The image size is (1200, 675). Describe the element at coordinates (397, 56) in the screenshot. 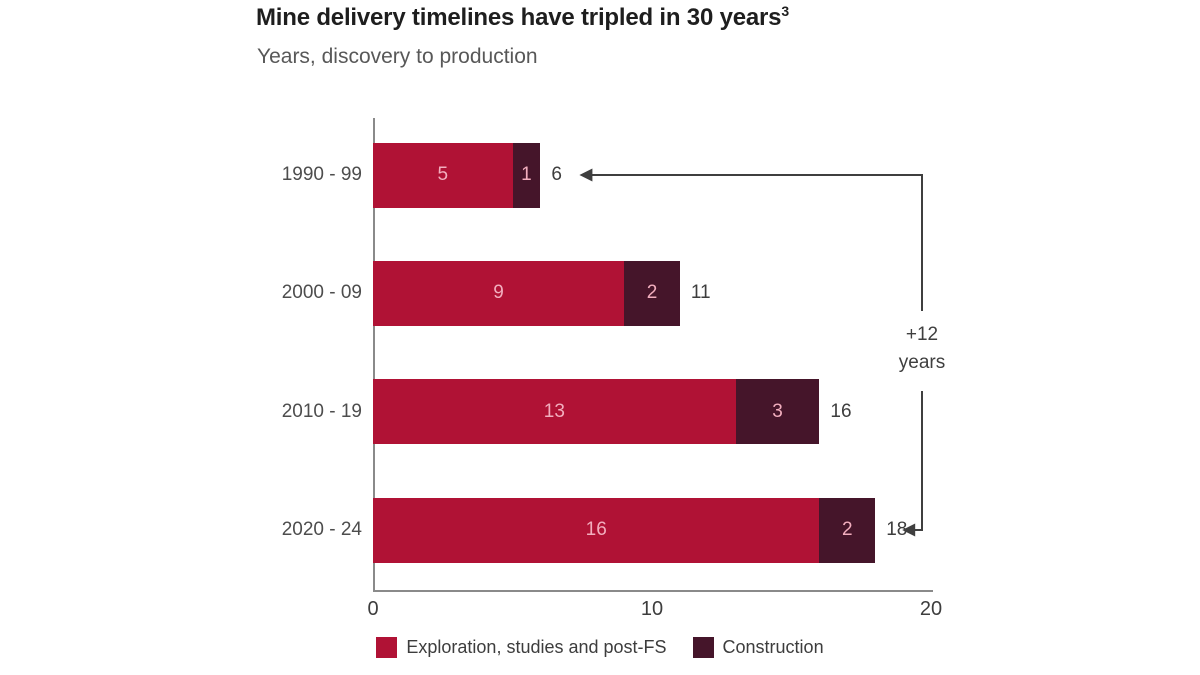

I see `chart-subtitle: Years, discovery to production` at that location.